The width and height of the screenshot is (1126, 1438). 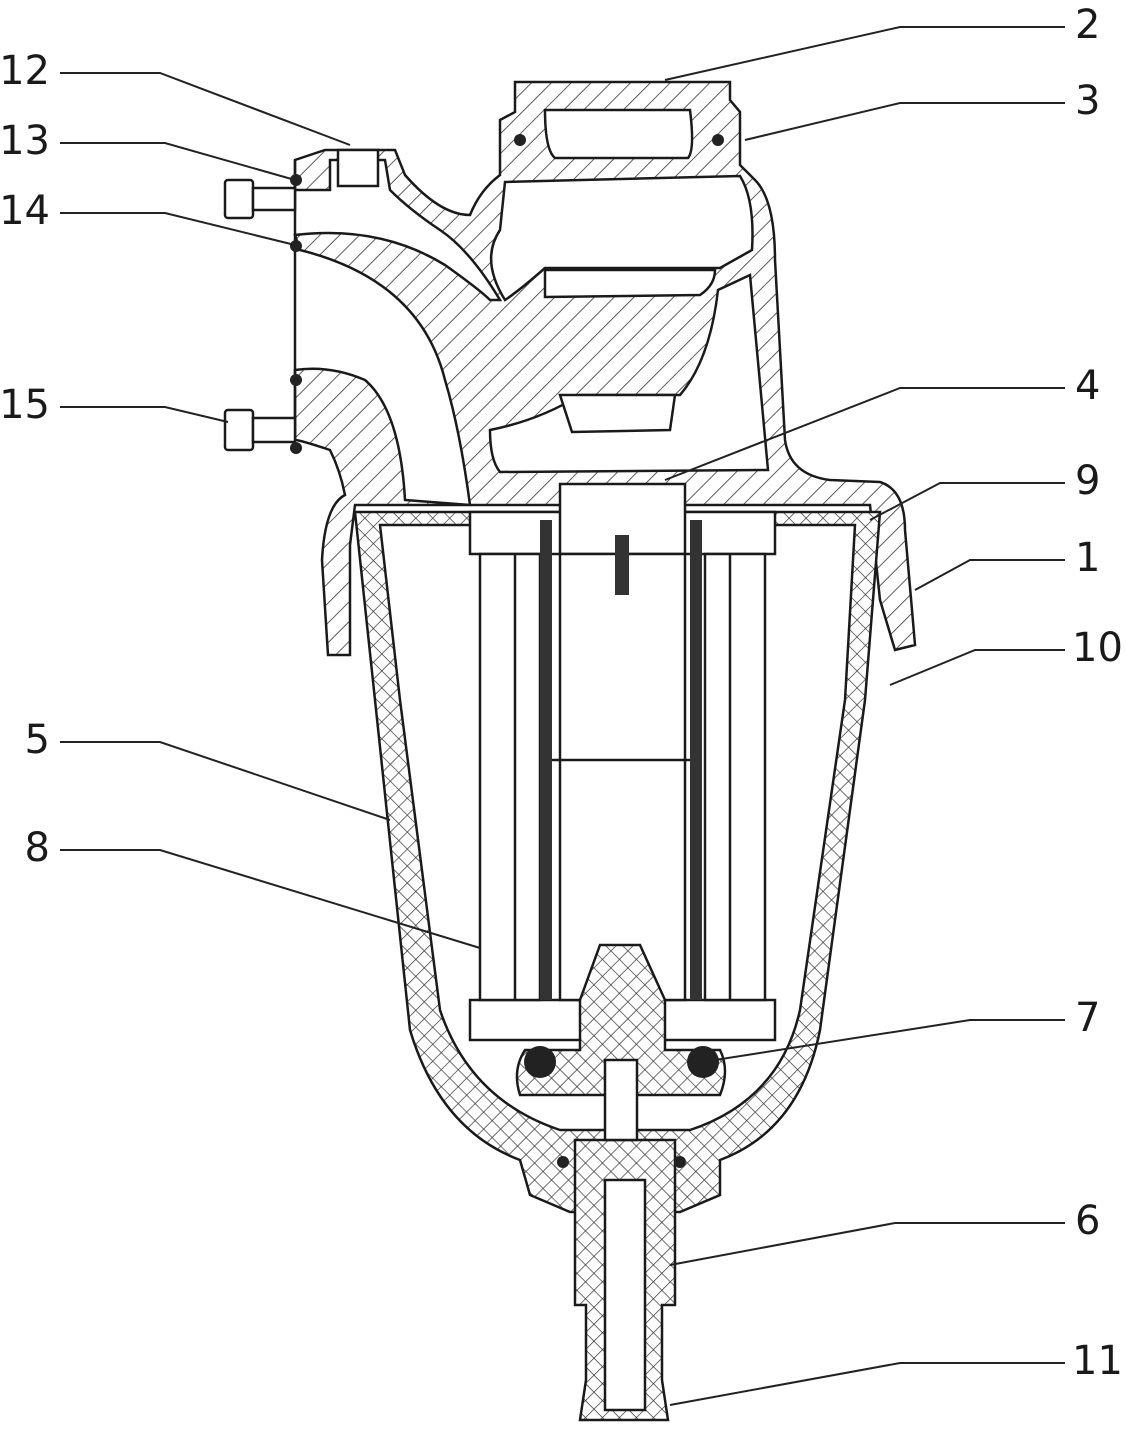 What do you see at coordinates (1087, 25) in the screenshot?
I see `callout-label: 2` at bounding box center [1087, 25].